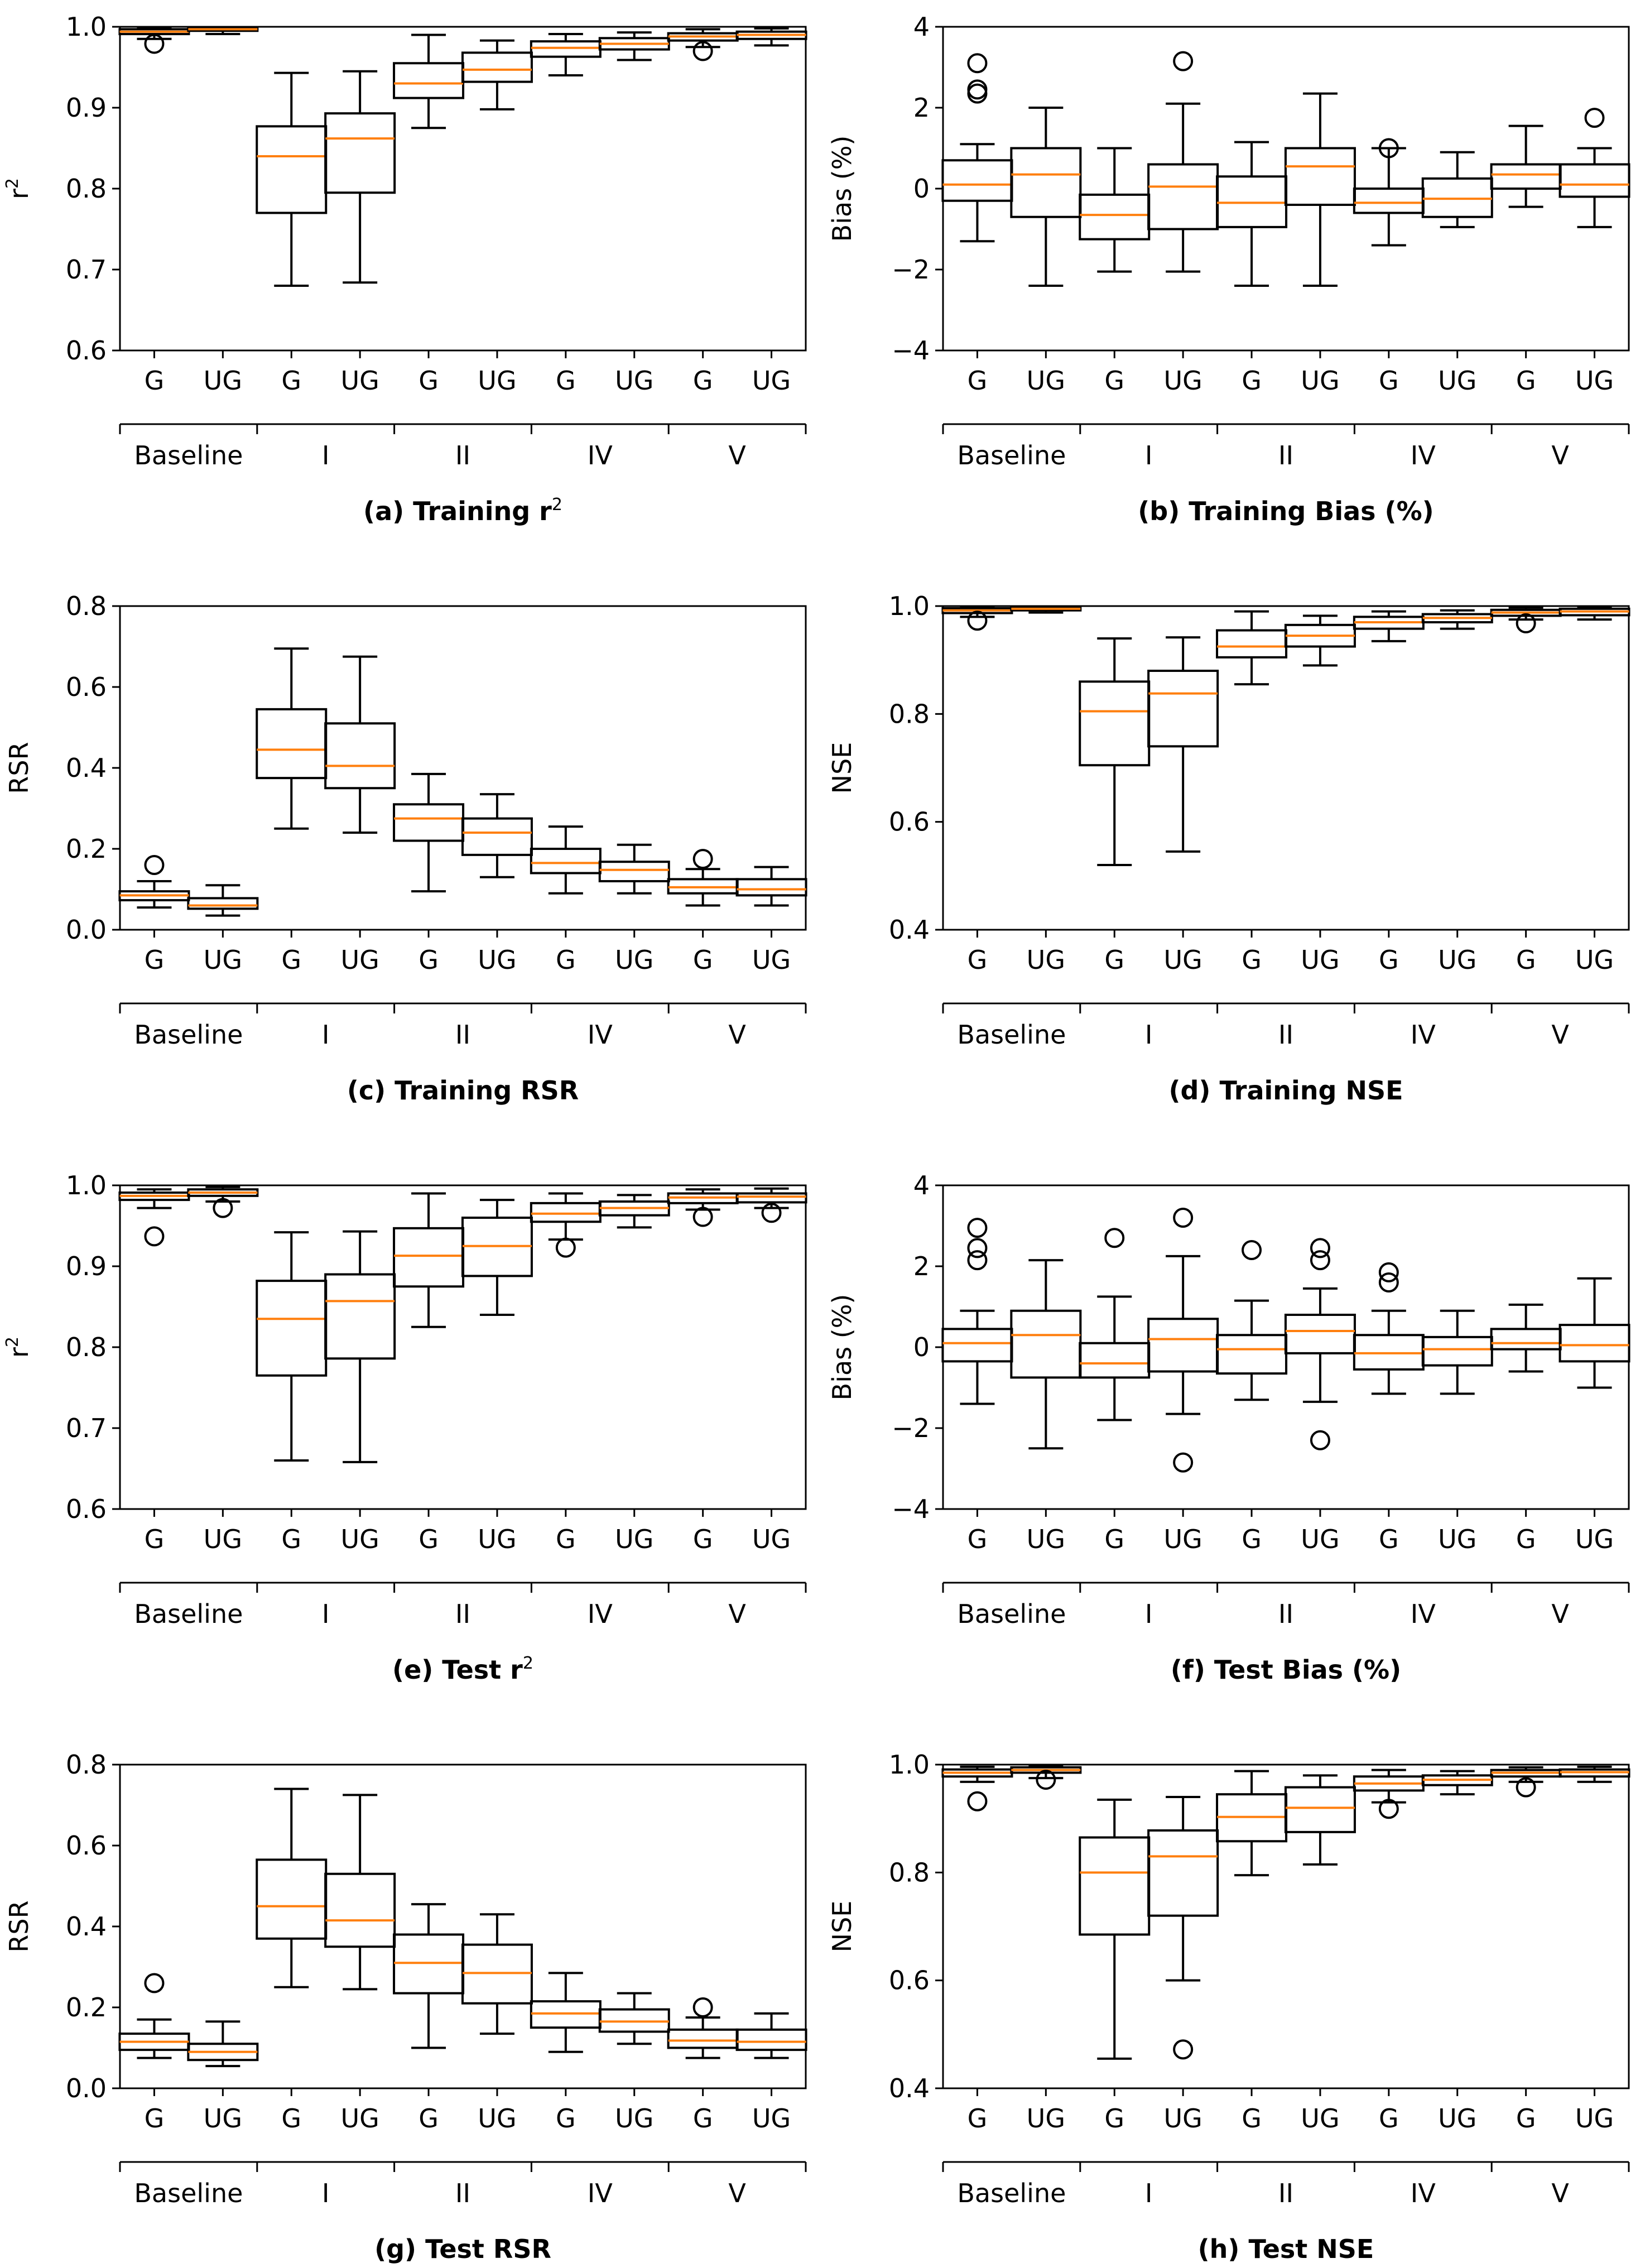 The image size is (1650, 2268). What do you see at coordinates (842, 768) in the screenshot?
I see `y-axis-label: NSE` at bounding box center [842, 768].